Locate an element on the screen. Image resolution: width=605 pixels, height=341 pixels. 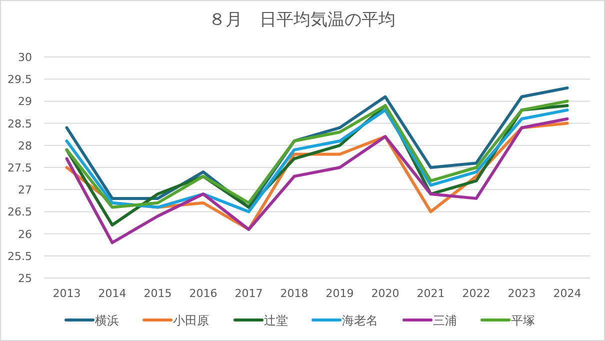
x-tick-label: 2019 is located at coordinates (340, 293).